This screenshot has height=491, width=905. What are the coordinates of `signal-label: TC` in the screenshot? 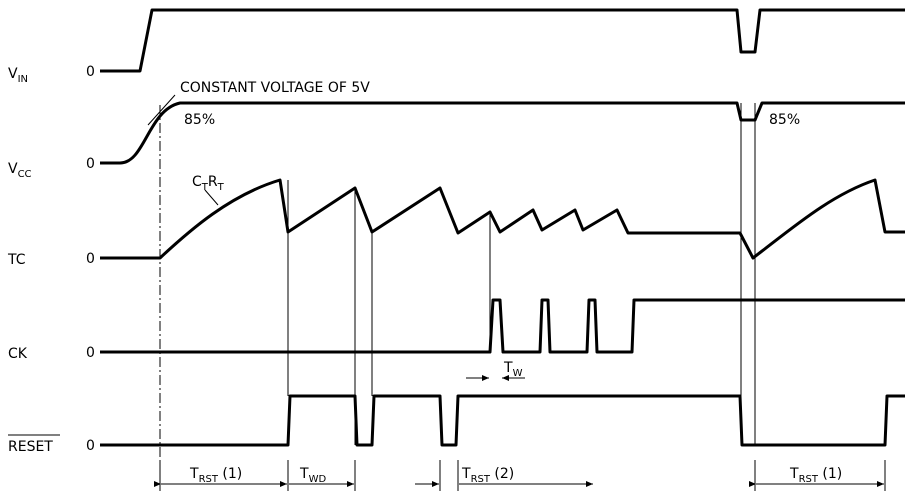 It's located at (16, 260).